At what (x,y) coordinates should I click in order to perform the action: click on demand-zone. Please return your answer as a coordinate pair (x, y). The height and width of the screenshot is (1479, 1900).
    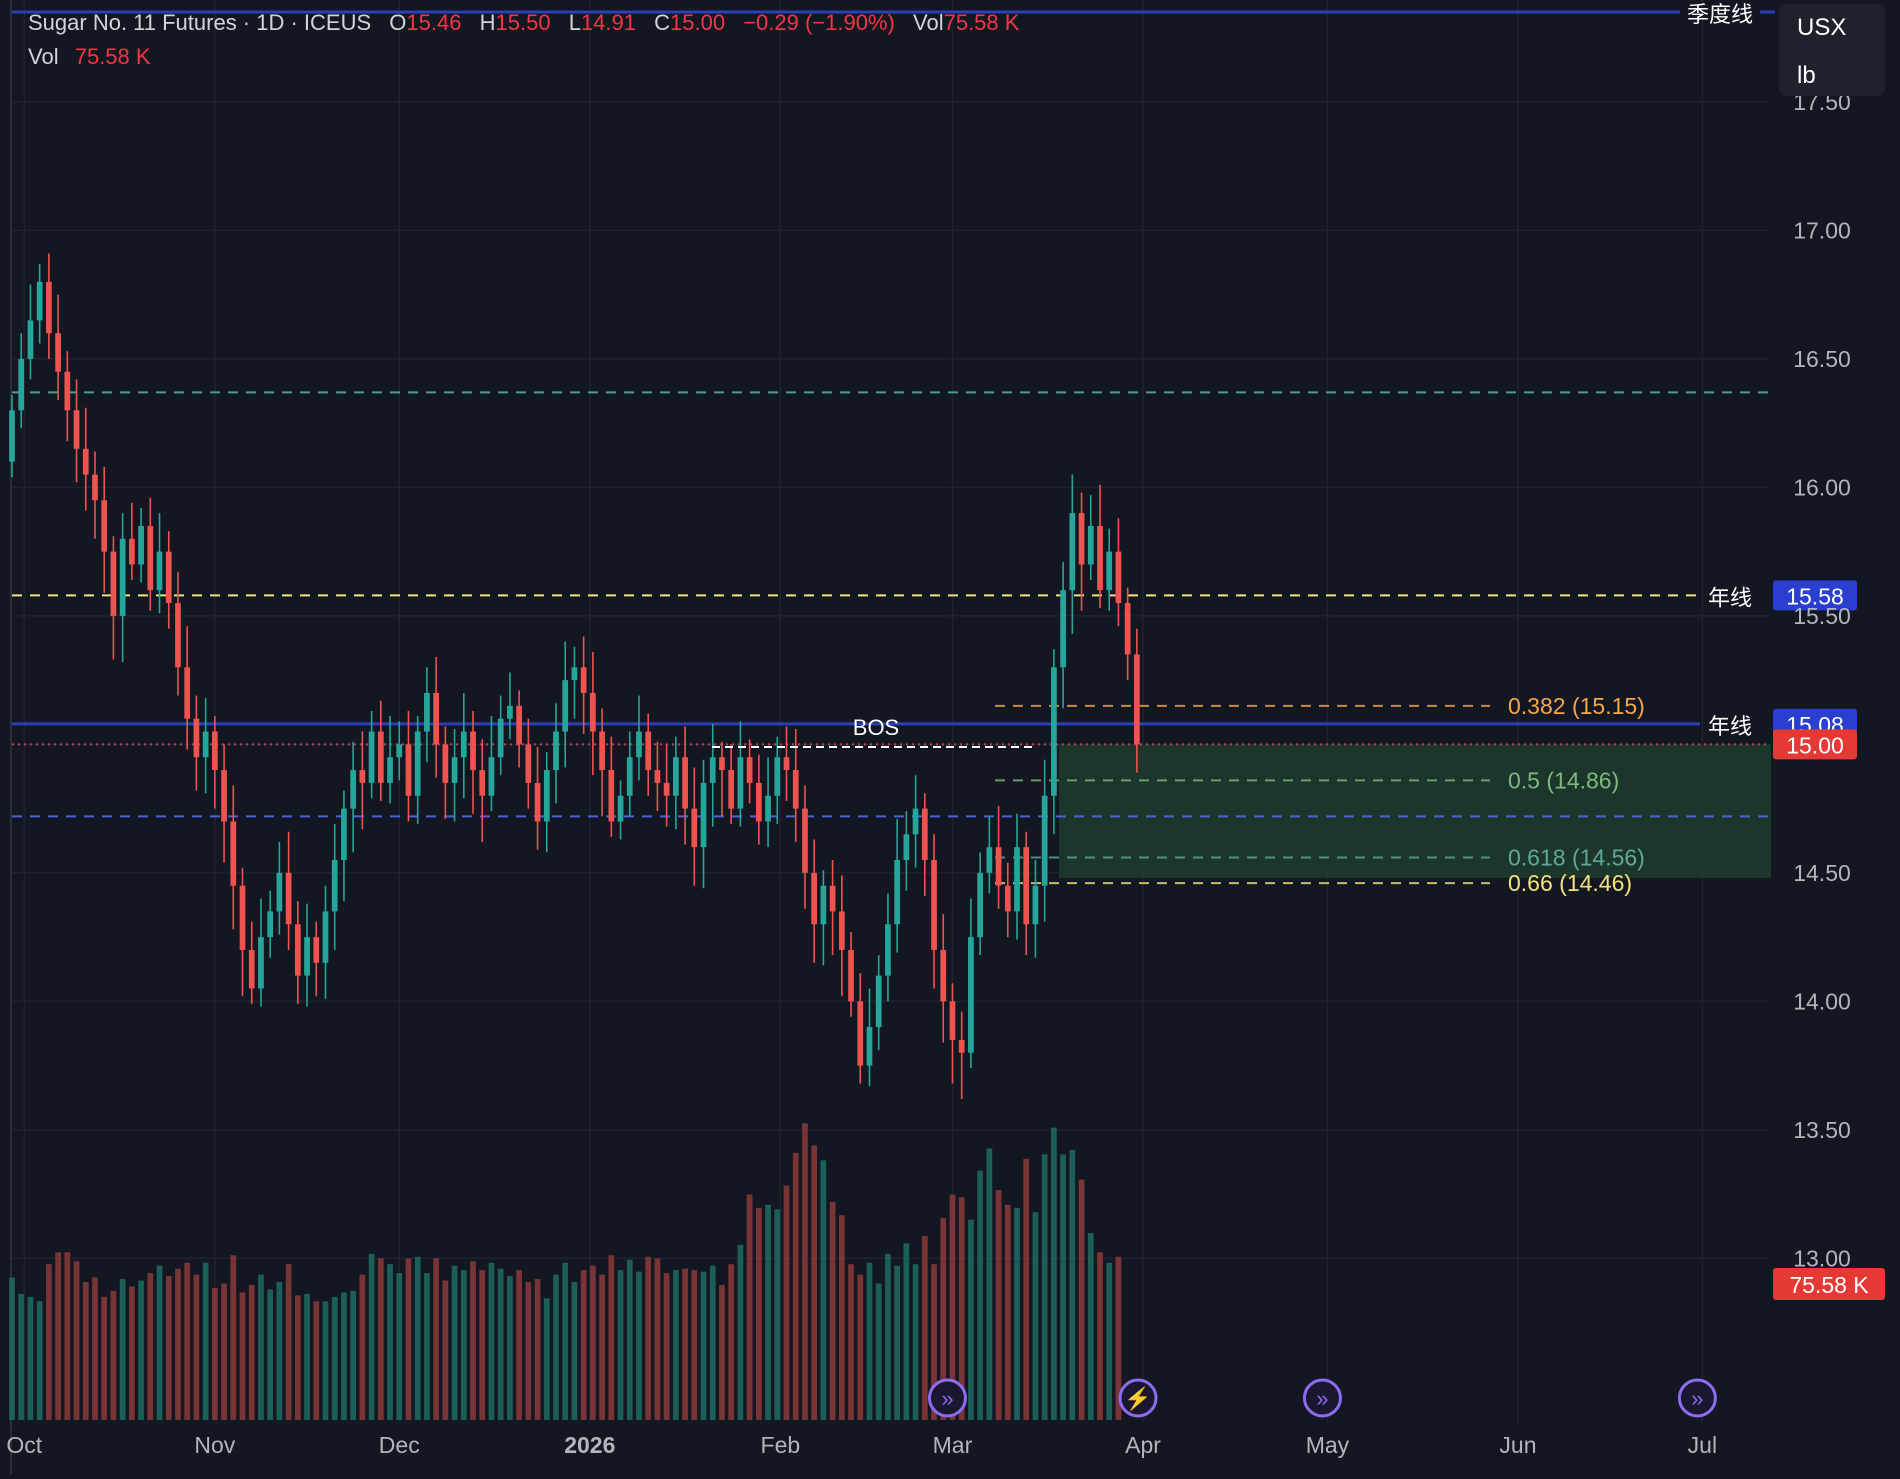
    Looking at the image, I should click on (1415, 811).